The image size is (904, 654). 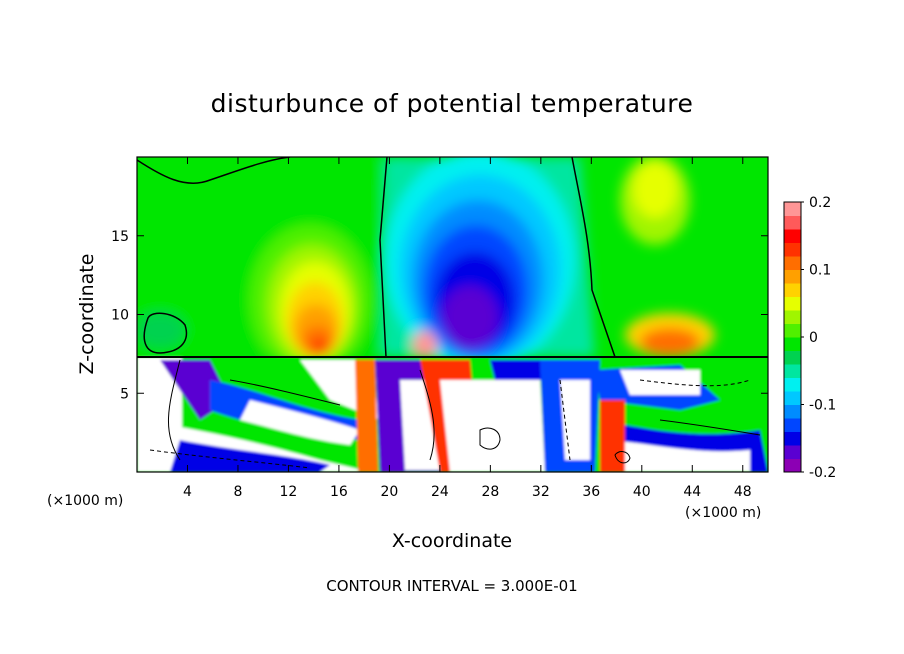 What do you see at coordinates (820, 271) in the screenshot?
I see `colorbar-tick-label: 0.1` at bounding box center [820, 271].